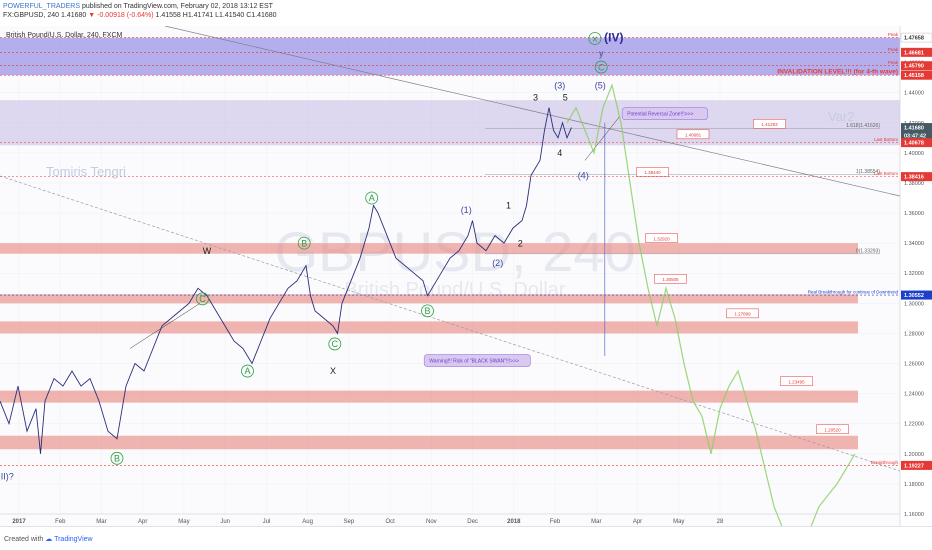  What do you see at coordinates (474, 361) in the screenshot?
I see `callout-text: Warning!!! Risk of "BLACK SWAN"!!!>>>` at bounding box center [474, 361].